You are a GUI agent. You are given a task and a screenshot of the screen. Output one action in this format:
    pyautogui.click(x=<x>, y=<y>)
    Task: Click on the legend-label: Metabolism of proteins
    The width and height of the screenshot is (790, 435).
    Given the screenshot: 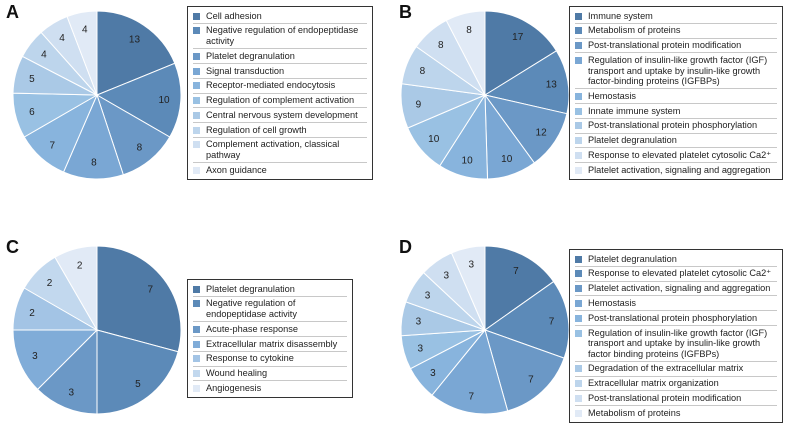 What is the action you would take?
    pyautogui.click(x=634, y=412)
    